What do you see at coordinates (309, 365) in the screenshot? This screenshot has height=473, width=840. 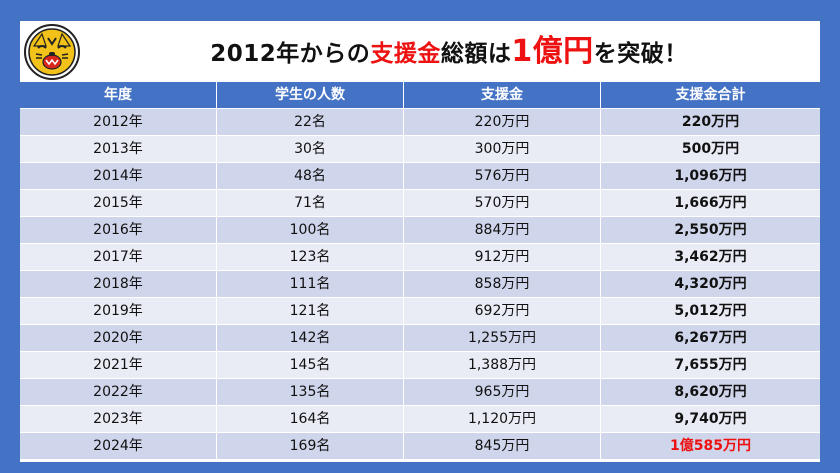 I see `cell-students: 145名` at bounding box center [309, 365].